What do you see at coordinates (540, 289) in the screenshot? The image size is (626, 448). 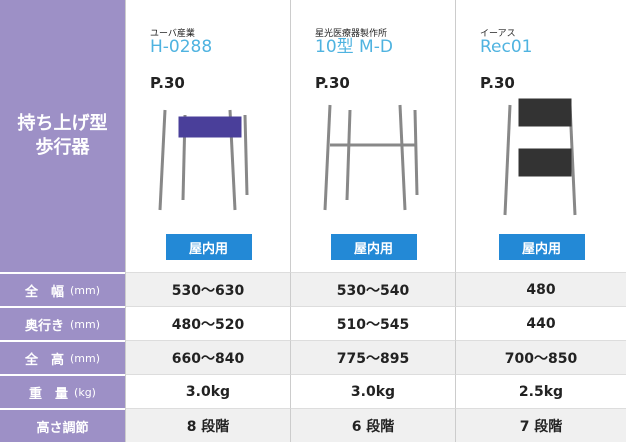 I see `value-cell: 480` at bounding box center [540, 289].